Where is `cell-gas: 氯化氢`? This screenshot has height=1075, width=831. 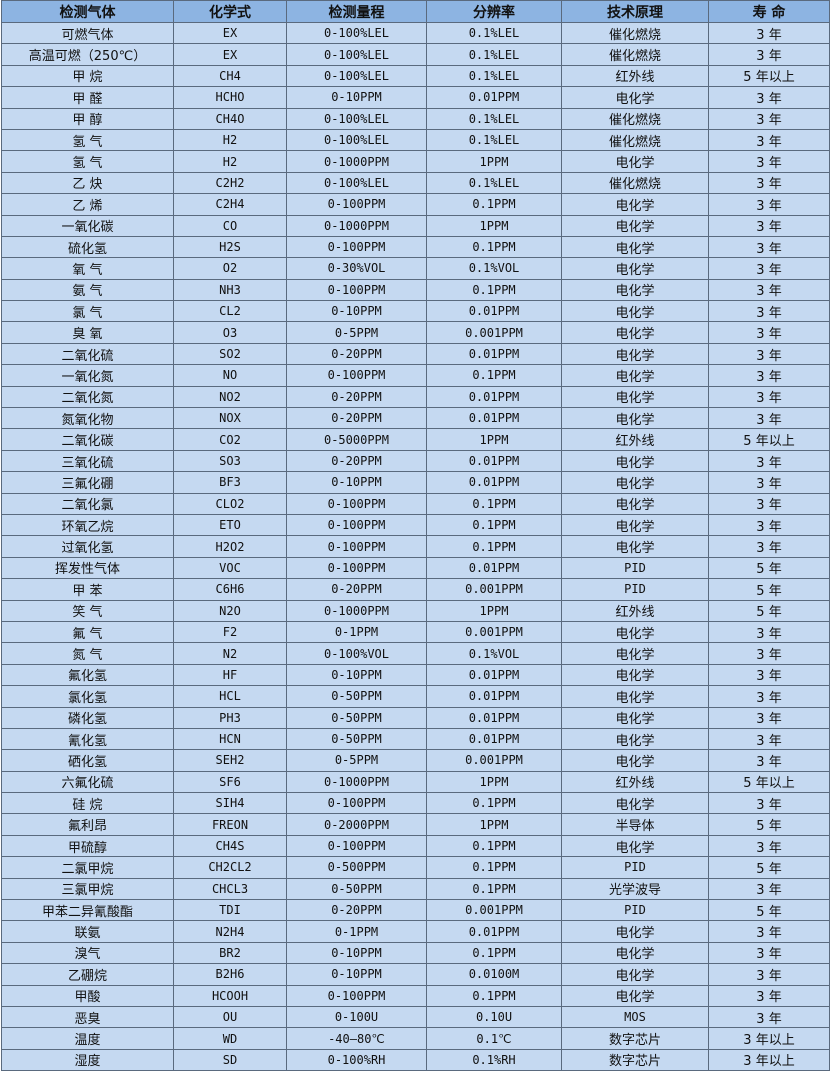
cell-gas: 氯化氢 is located at coordinates (87, 696).